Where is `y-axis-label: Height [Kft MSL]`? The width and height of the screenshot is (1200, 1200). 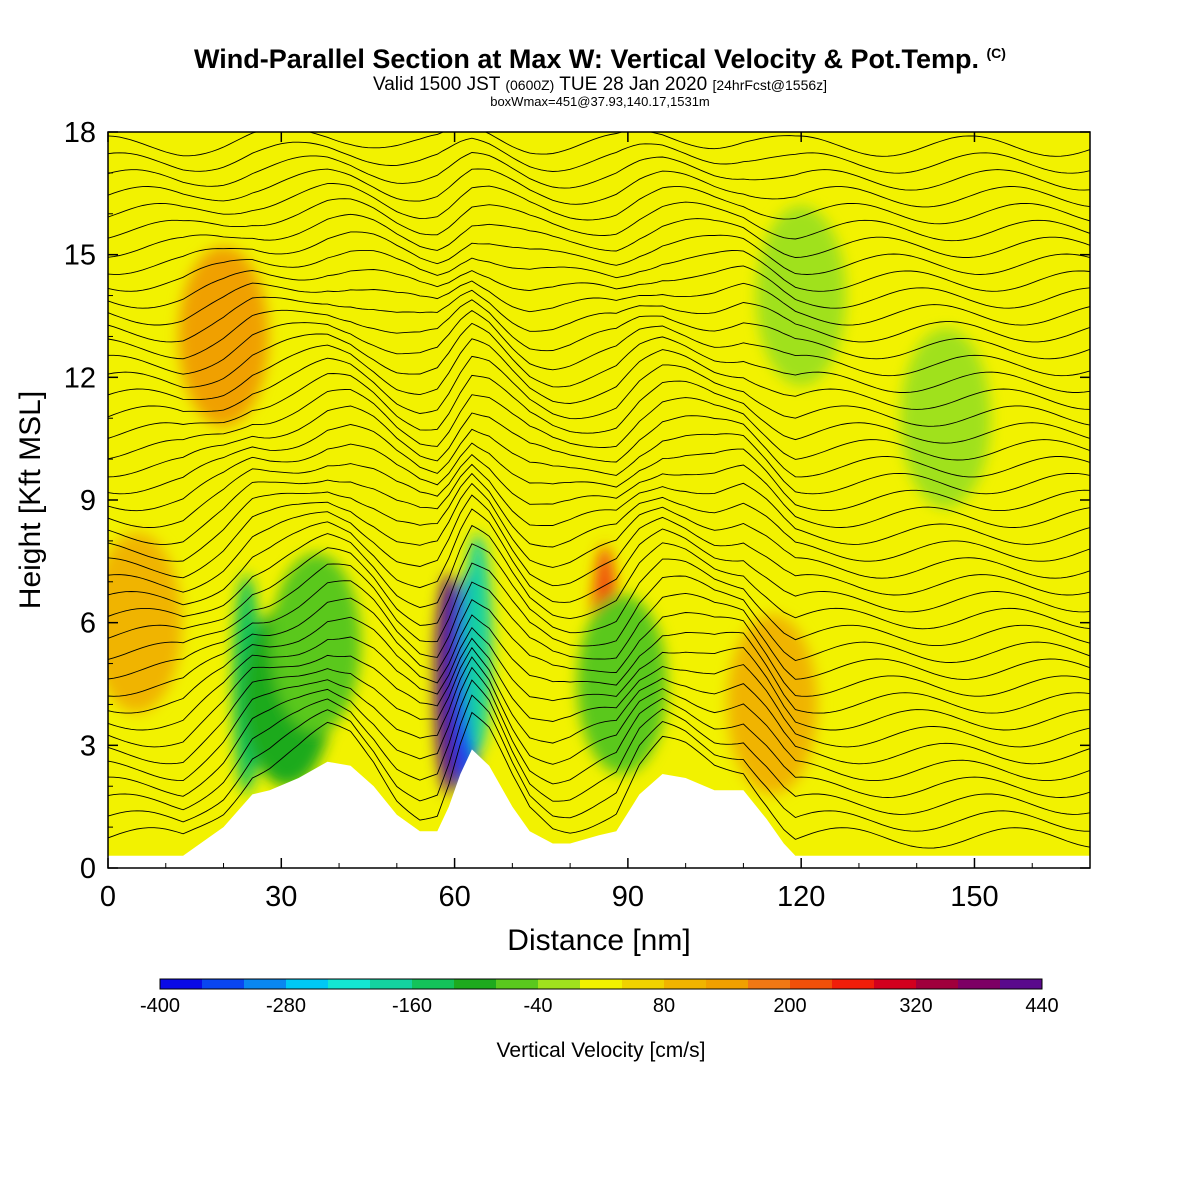 y-axis-label: Height [Kft MSL] is located at coordinates (30, 500).